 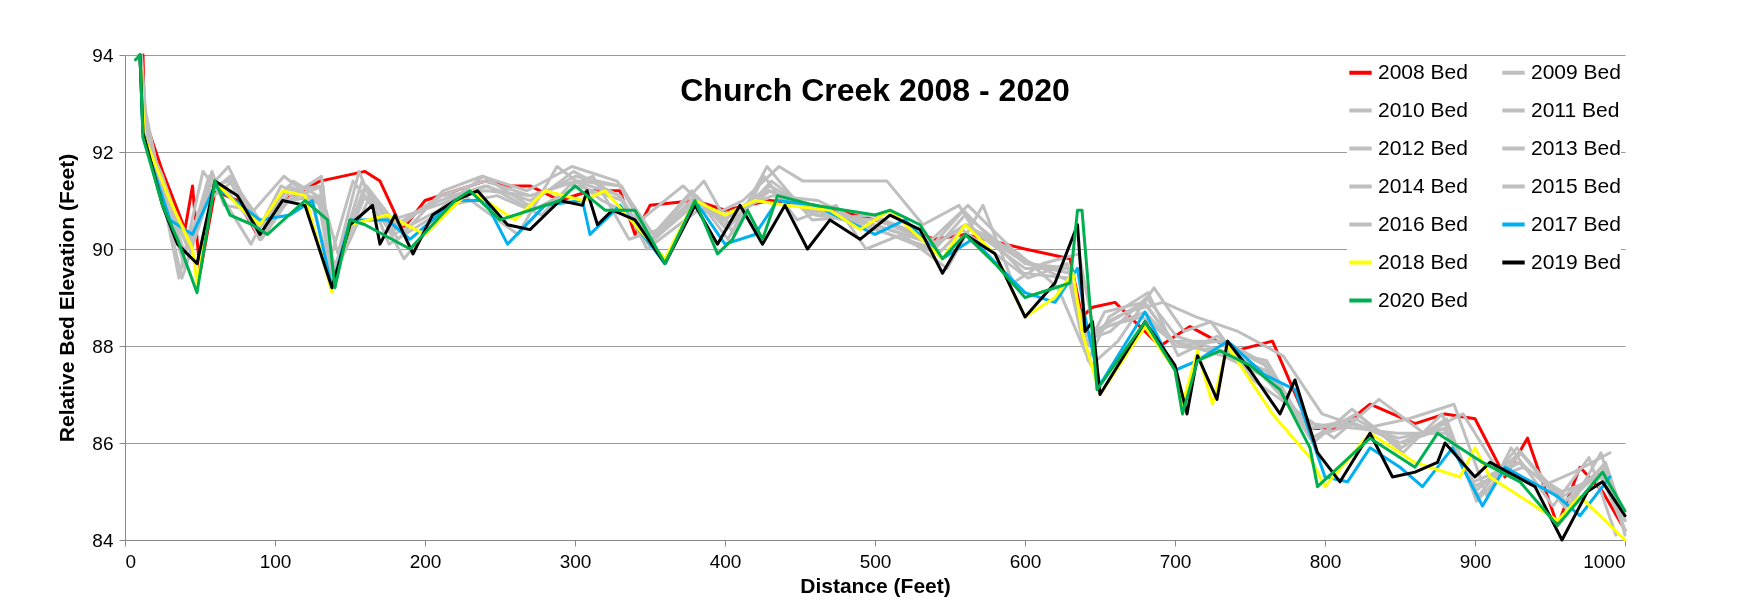 I want to click on x-tick-label: 800, so click(x=1325, y=561).